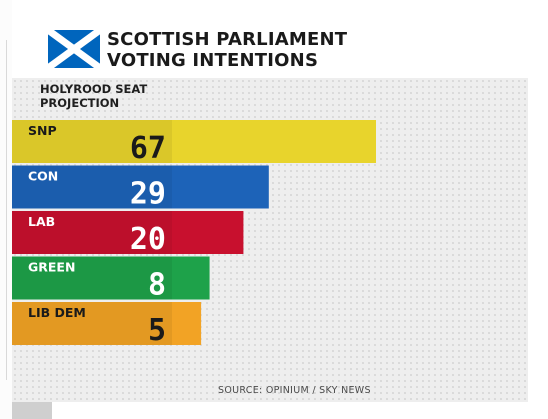  I want to click on bar-green, so click(111, 278).